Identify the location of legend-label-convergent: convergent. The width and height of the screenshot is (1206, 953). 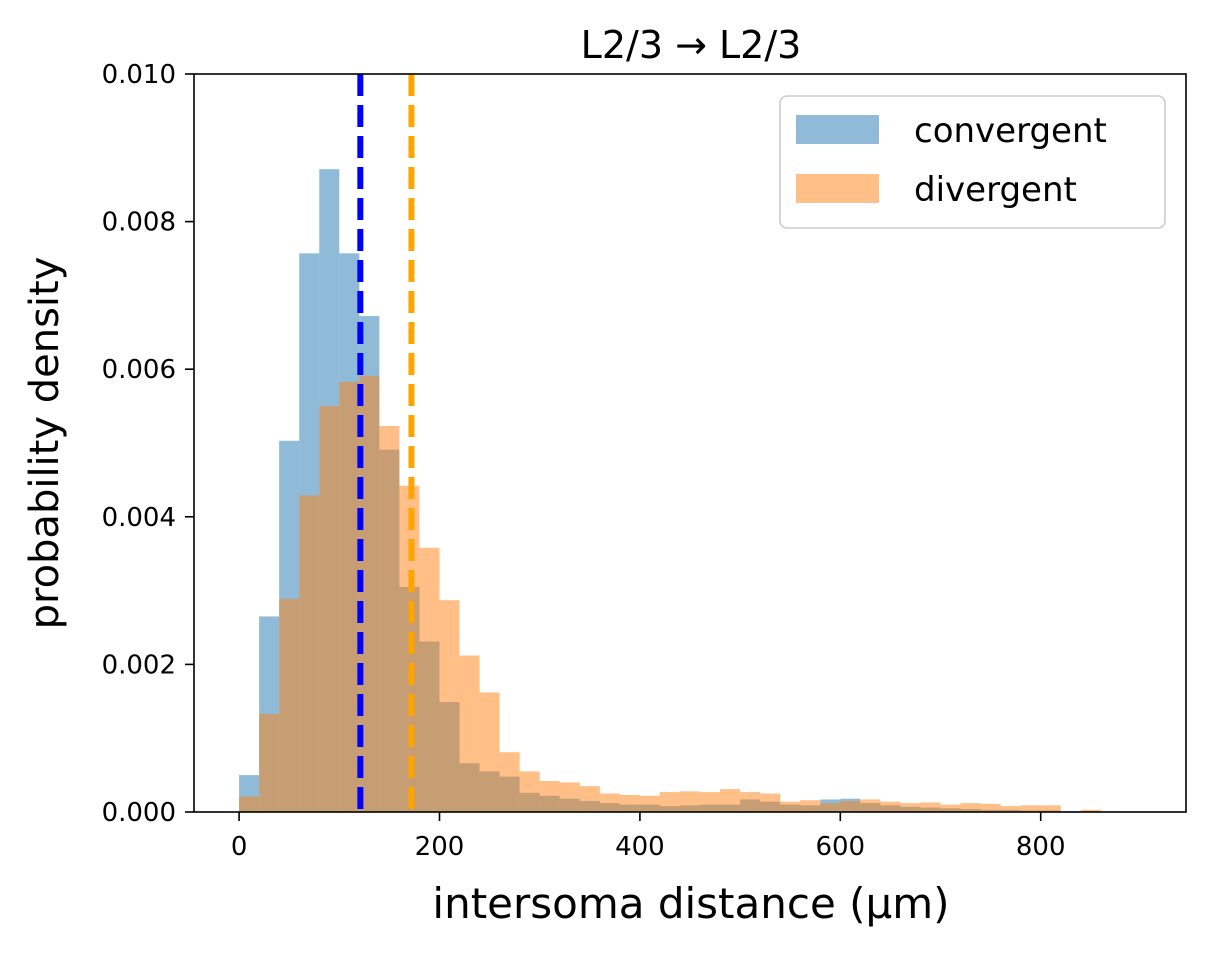
(1010, 131).